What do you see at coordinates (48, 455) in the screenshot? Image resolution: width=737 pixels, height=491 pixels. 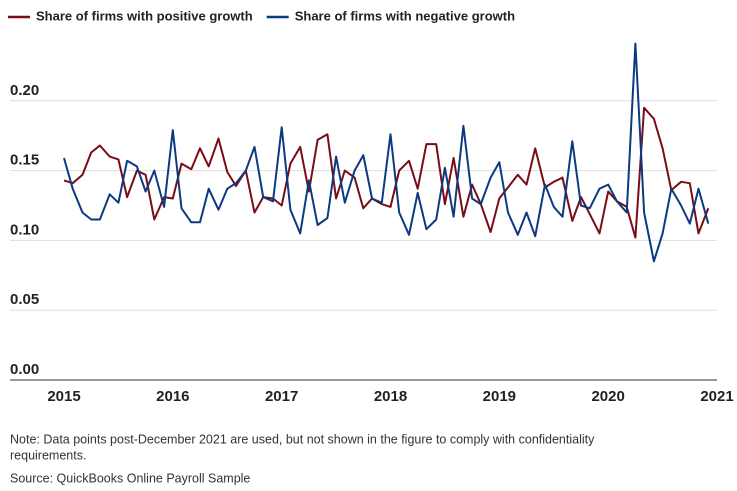 I see `note: requirements.` at bounding box center [48, 455].